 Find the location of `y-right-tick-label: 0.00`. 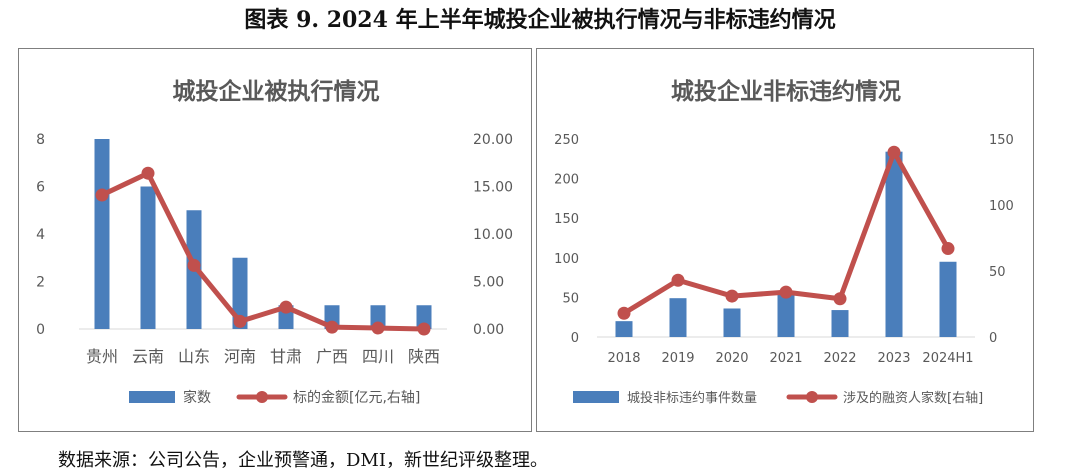

y-right-tick-label: 0.00 is located at coordinates (488, 330).